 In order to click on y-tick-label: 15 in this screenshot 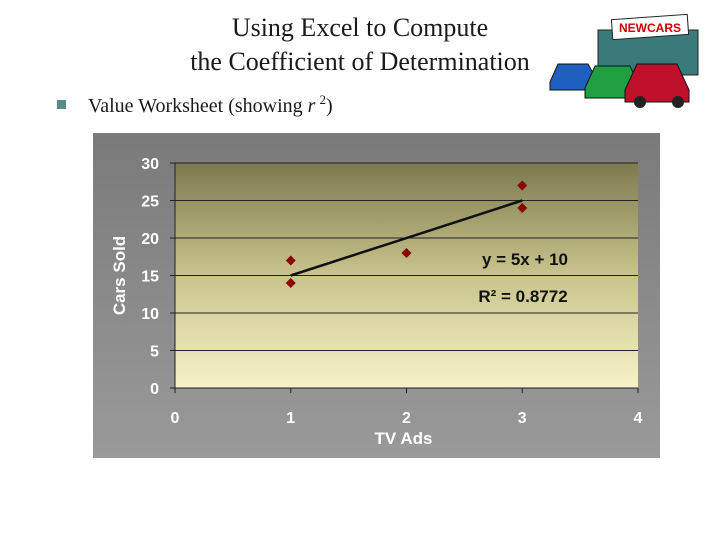, I will do `click(150, 277)`.